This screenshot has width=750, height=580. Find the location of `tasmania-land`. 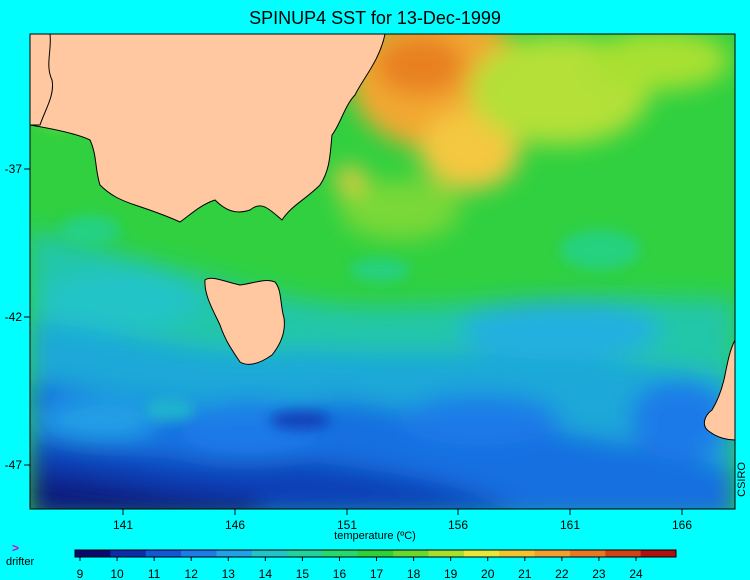

tasmania-land is located at coordinates (244, 321).